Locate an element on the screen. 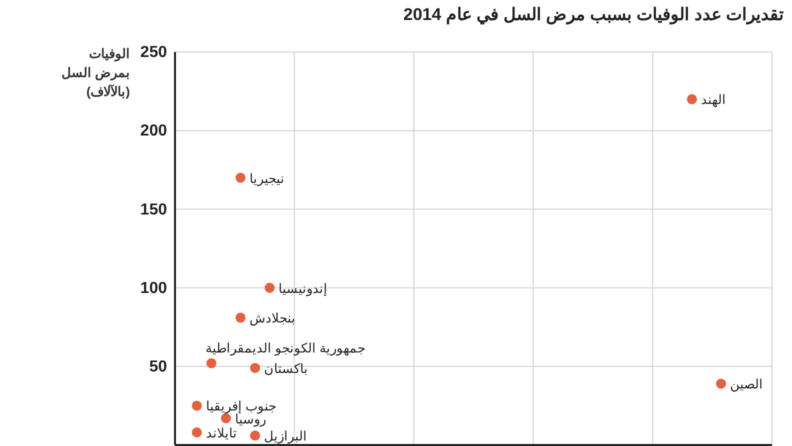  series-label: جنوب إفريقيا is located at coordinates (241, 406).